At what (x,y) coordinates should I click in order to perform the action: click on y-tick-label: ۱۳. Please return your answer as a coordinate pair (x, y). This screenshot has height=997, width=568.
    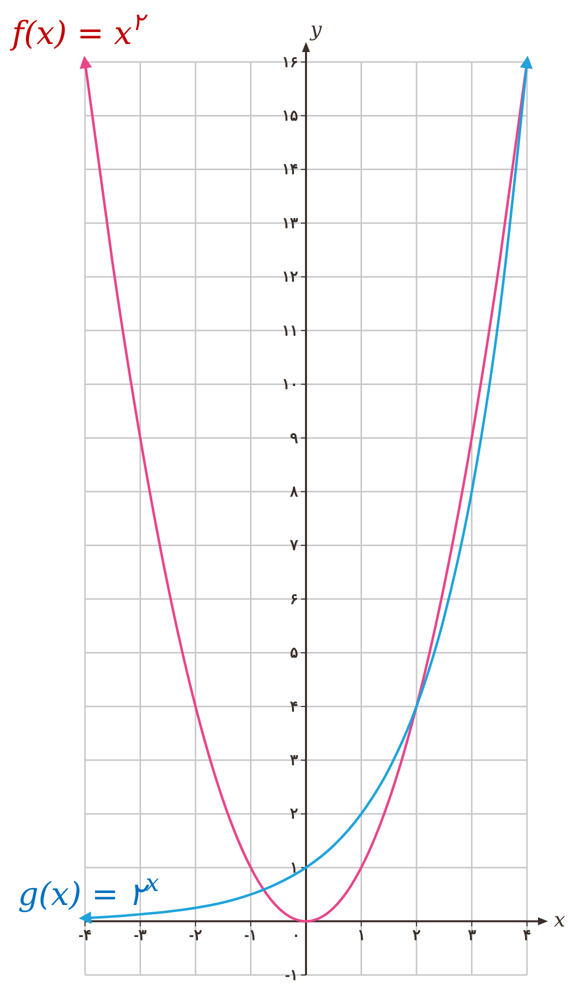
    Looking at the image, I should click on (290, 223).